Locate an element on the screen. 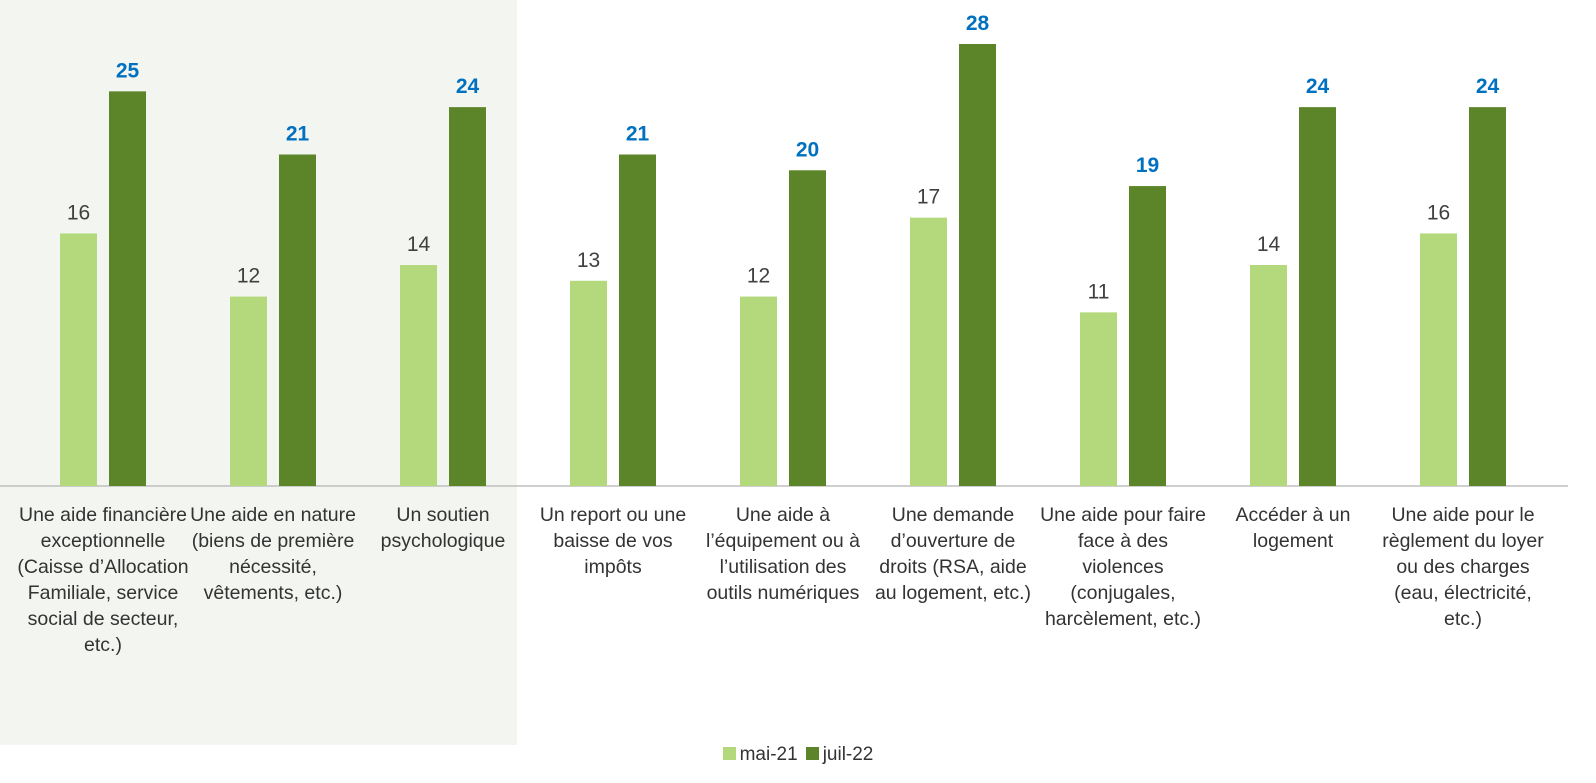 This screenshot has width=1596, height=783. x-tick-label: Accéder à un logement is located at coordinates (1293, 528).